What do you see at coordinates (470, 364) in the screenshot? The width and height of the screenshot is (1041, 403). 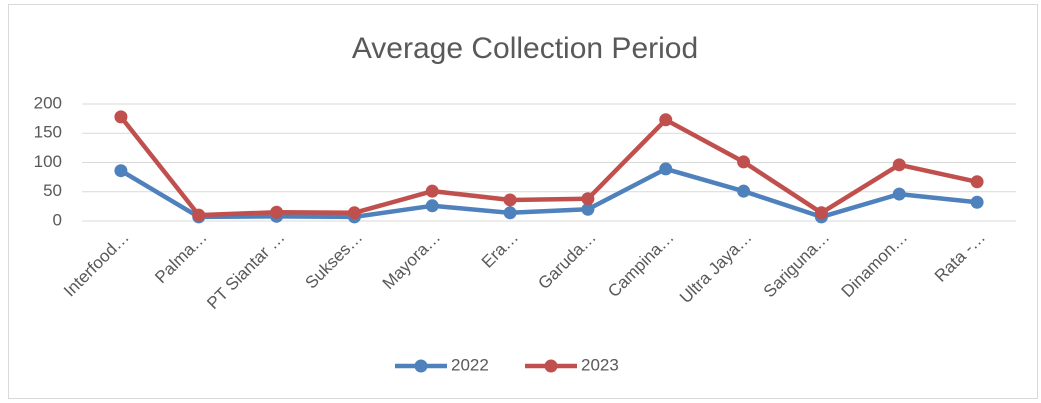 I see `legend-label: 2022` at bounding box center [470, 364].